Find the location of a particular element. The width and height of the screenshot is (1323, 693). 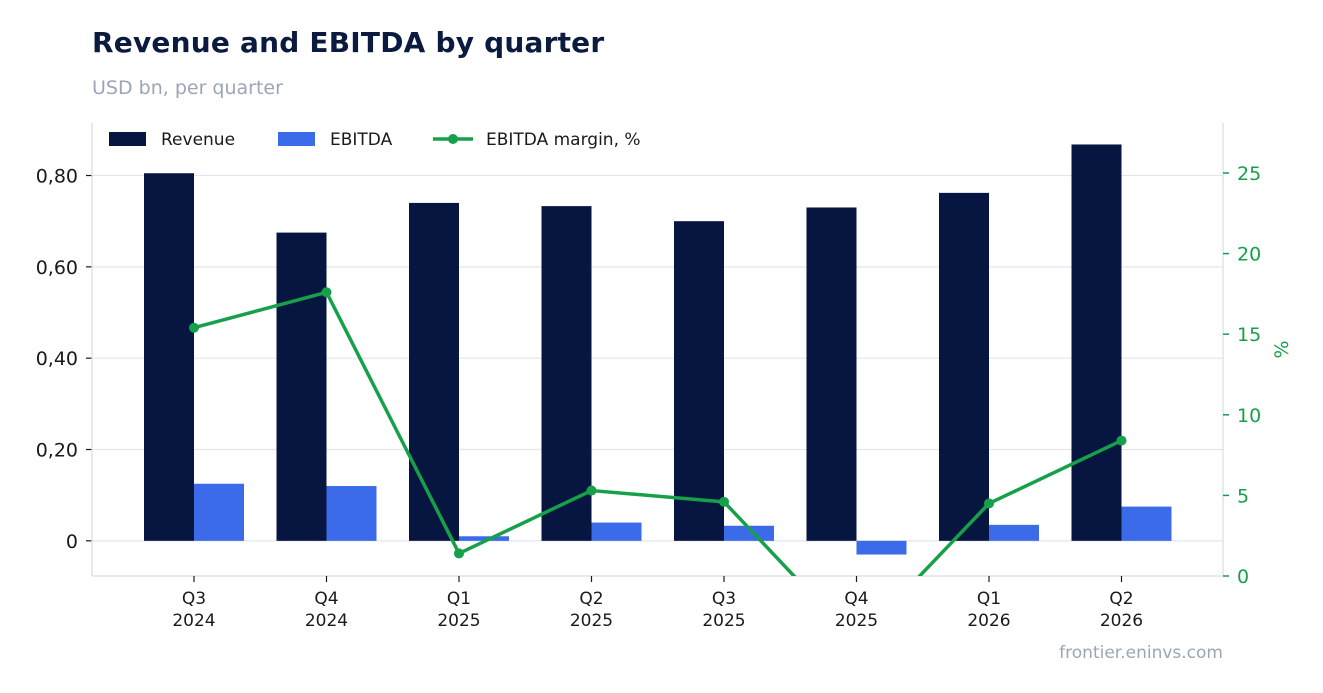

y-right-tick-label: 15 is located at coordinates (1249, 335).